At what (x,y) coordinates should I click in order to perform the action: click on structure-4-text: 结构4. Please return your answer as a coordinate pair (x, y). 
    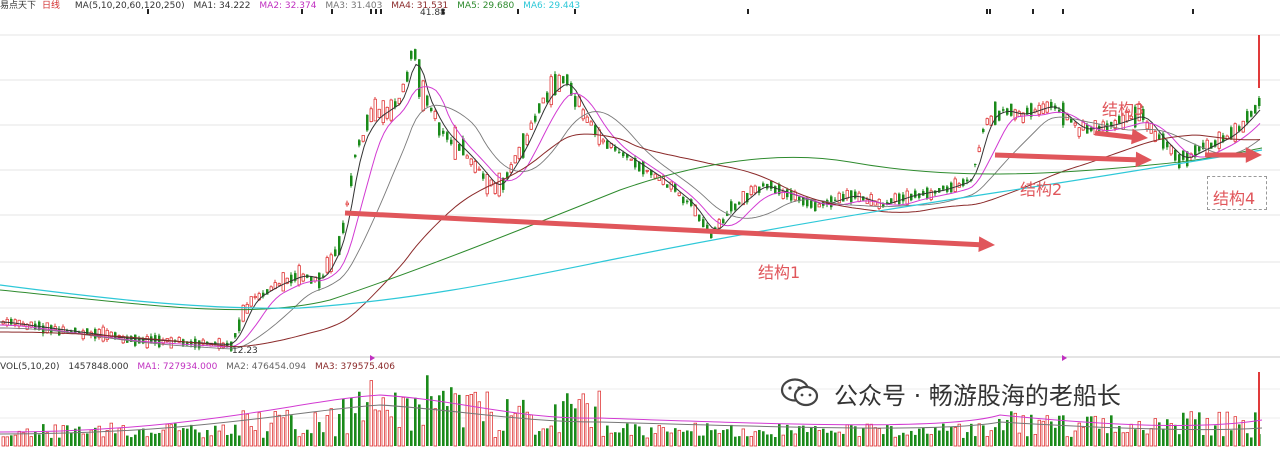
    Looking at the image, I should click on (1234, 198).